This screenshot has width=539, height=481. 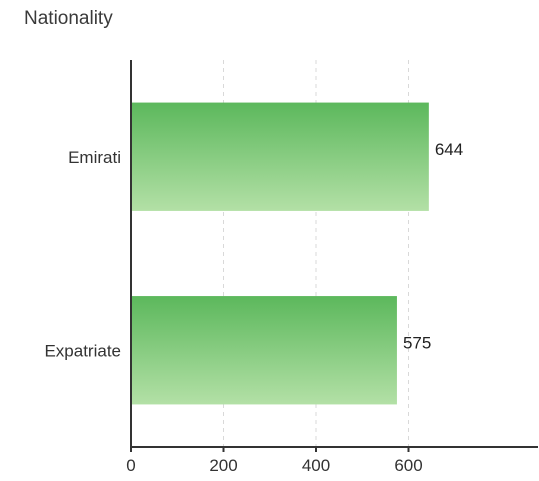 I want to click on category-label: Expatriate, so click(x=82, y=350).